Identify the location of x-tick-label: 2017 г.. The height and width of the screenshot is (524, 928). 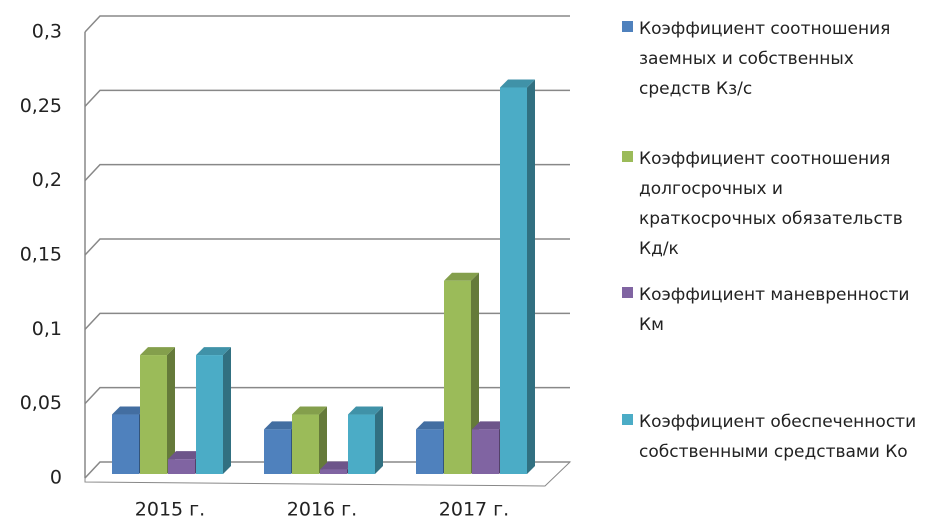
(474, 510).